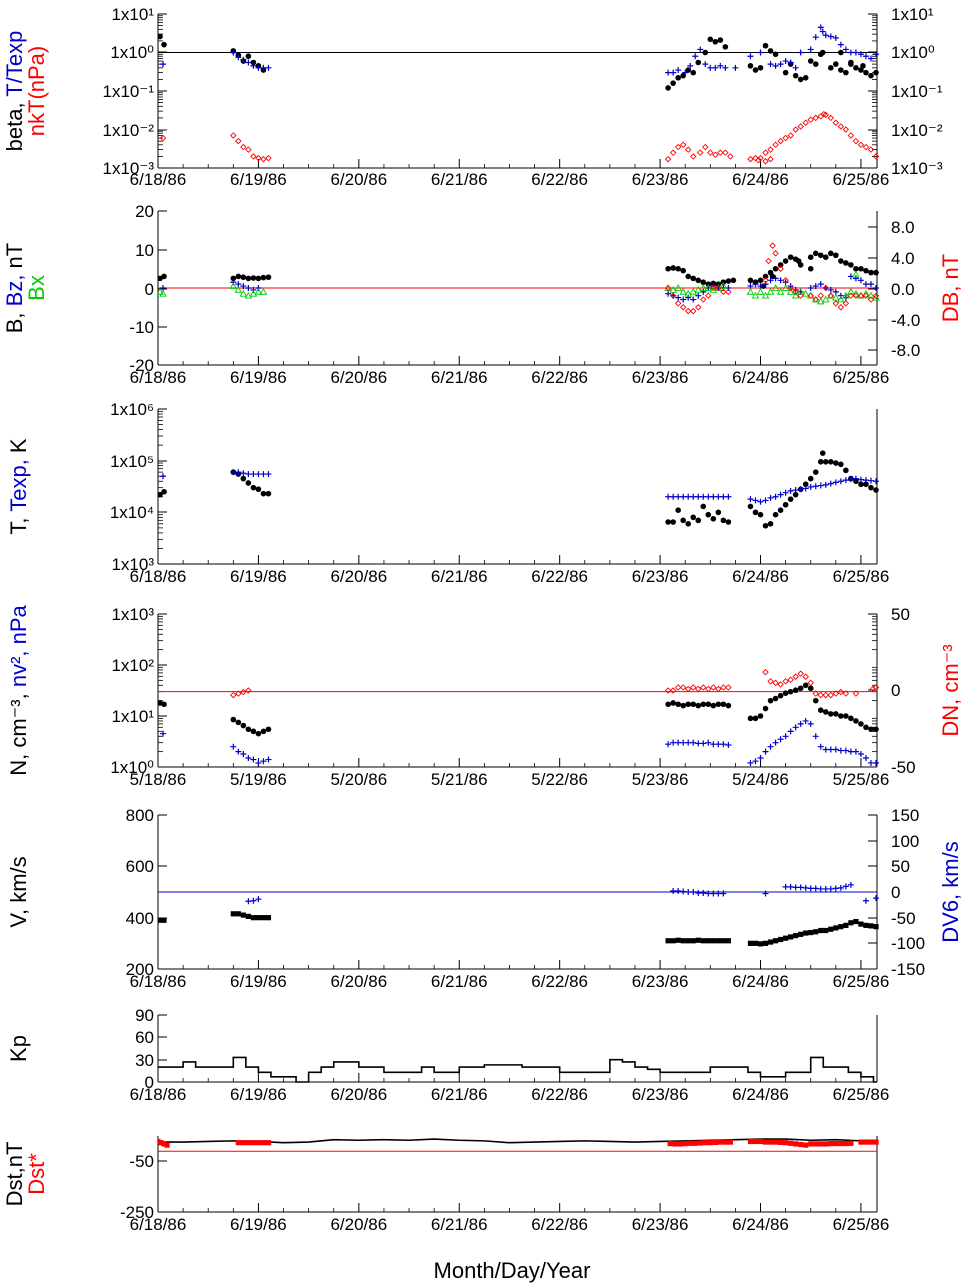 The width and height of the screenshot is (976, 1285). Describe the element at coordinates (18, 689) in the screenshot. I see `y-axis-label: N, cm⁻³, nv², nPa` at that location.